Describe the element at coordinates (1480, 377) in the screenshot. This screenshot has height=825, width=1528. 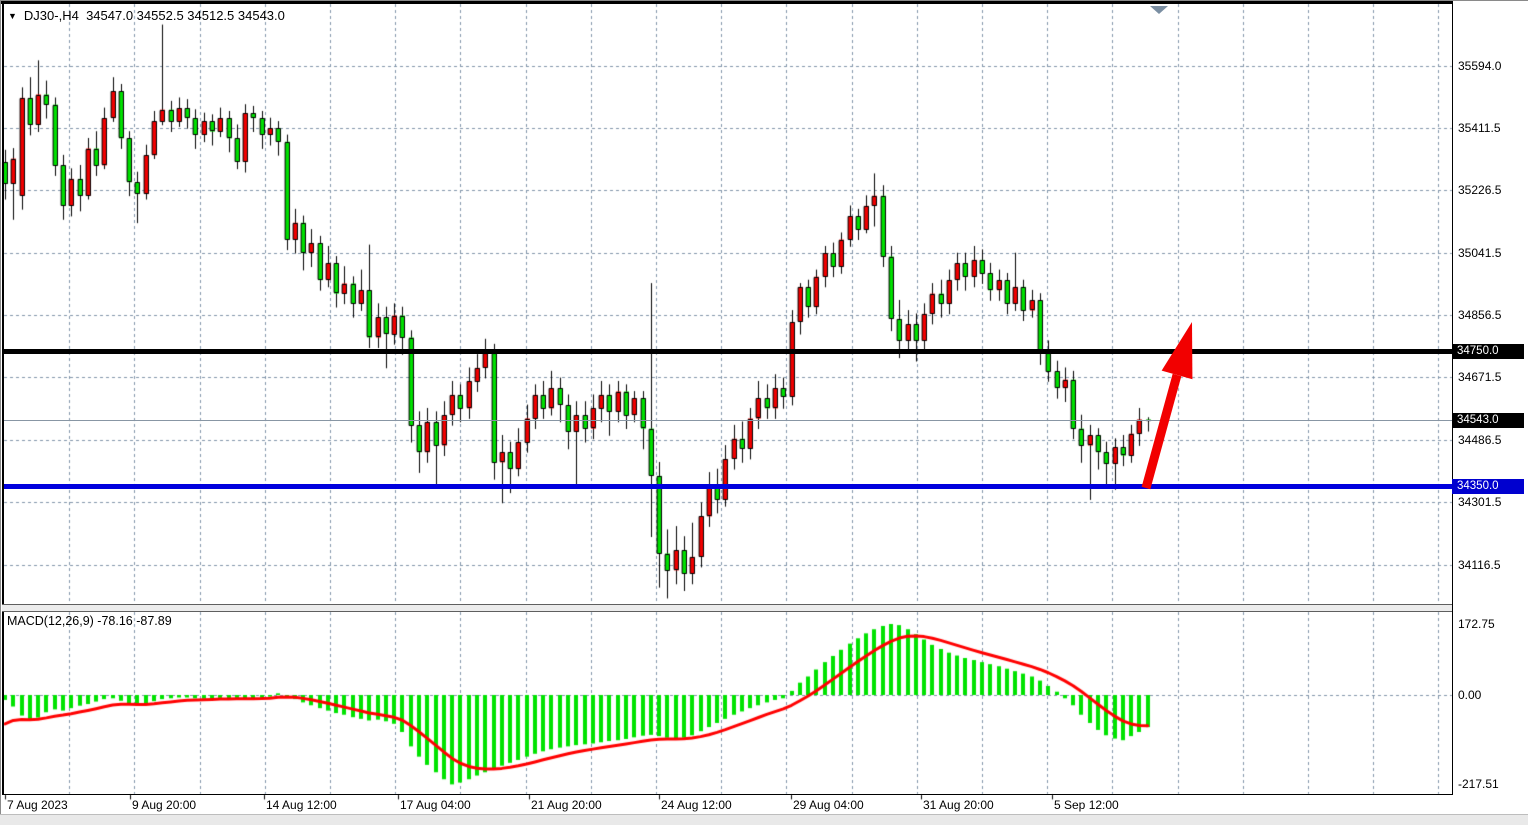
I see `price-axis-label: 34671.5` at that location.